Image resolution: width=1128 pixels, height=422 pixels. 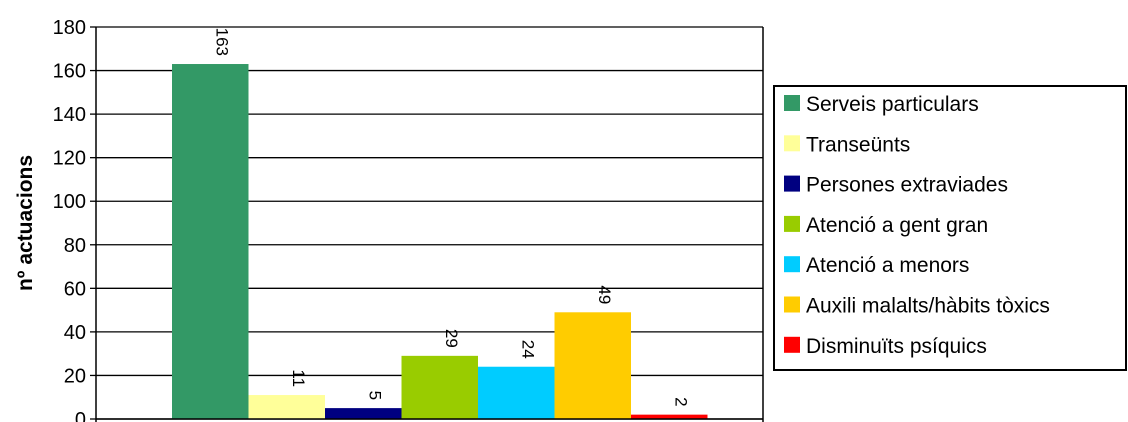 I want to click on y-axis-title: nº actuacions, so click(x=25, y=223).